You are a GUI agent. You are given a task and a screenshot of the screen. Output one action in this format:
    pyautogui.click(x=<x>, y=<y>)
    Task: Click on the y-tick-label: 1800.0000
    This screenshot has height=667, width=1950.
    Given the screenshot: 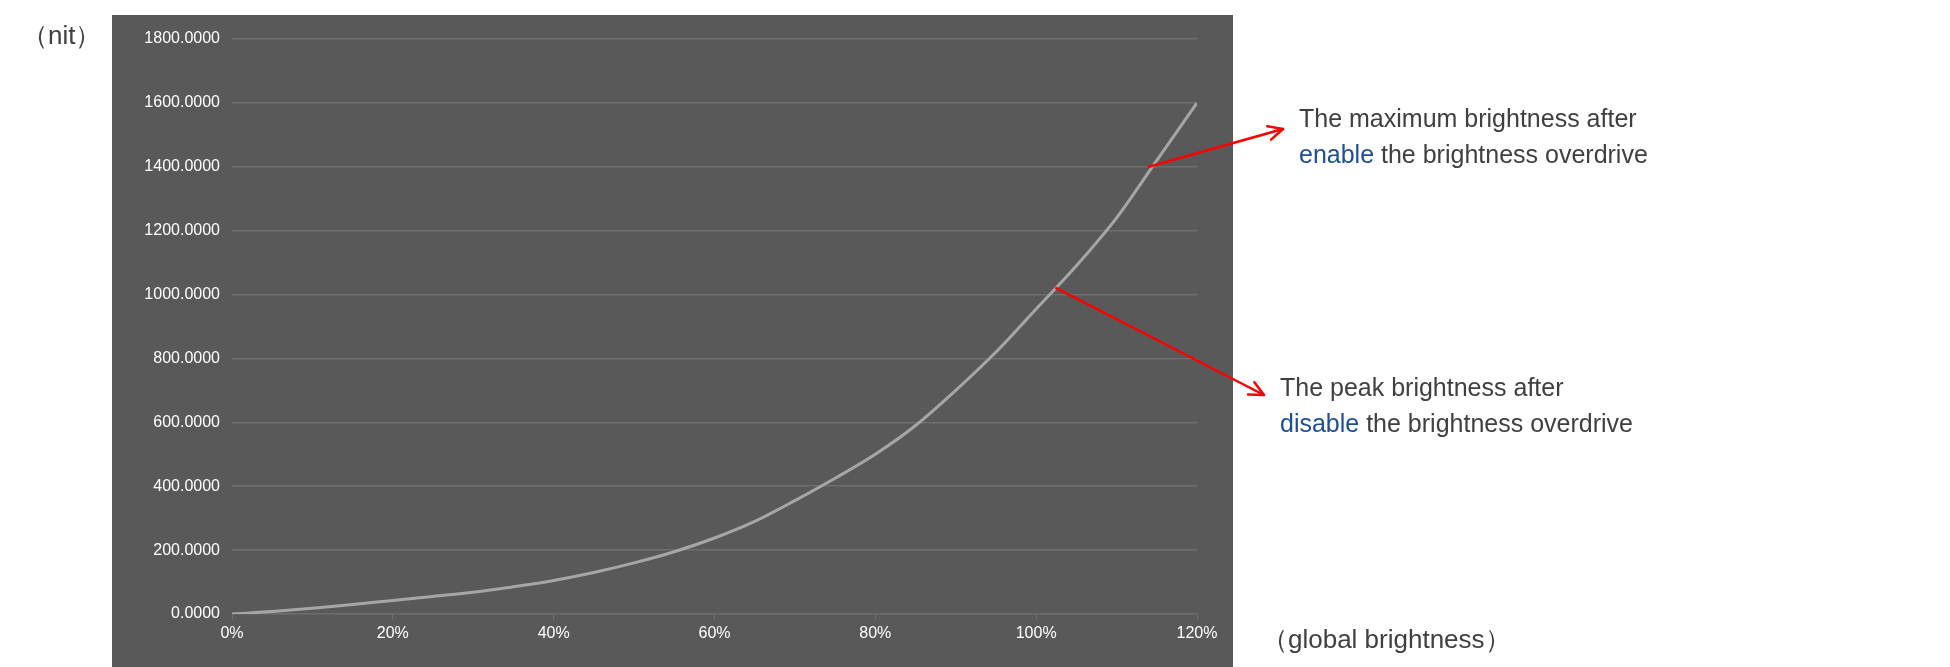 What is the action you would take?
    pyautogui.click(x=182, y=38)
    